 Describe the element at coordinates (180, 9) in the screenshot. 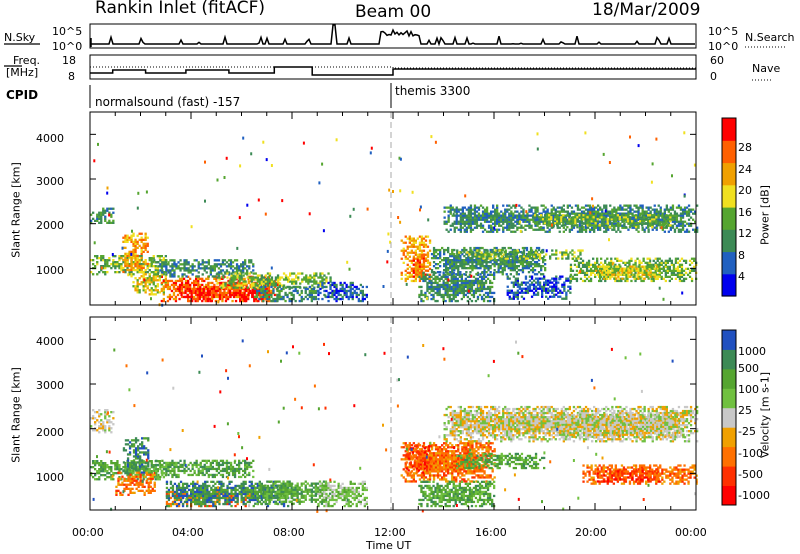

I see `station-title: Rankin Inlet (fitACF)` at that location.